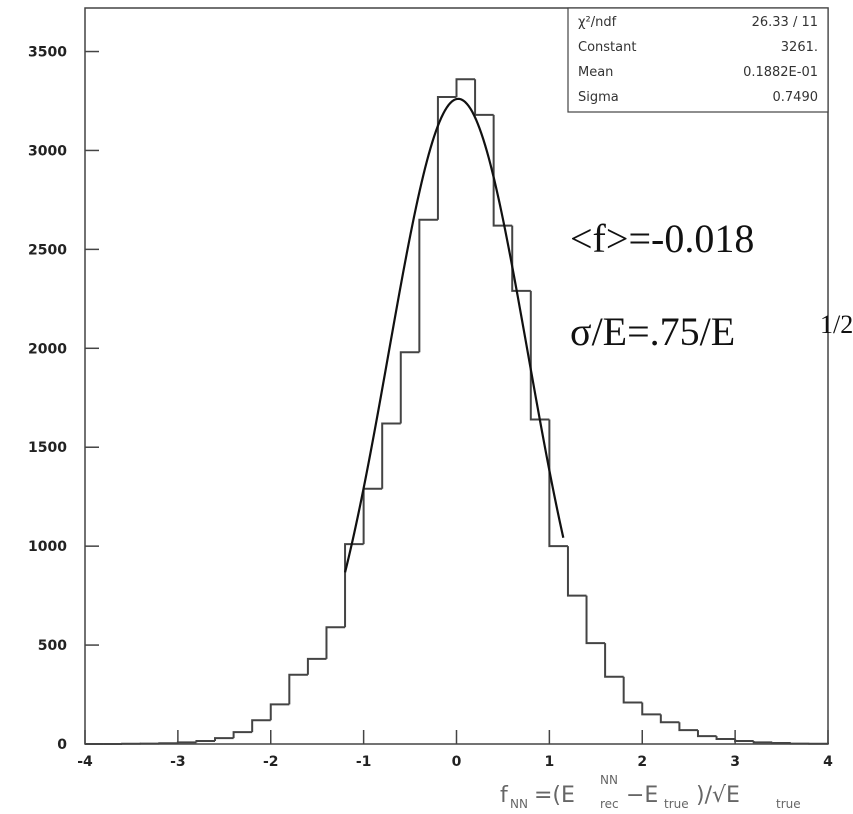  I want to click on stat-value: 0.1882E-01, so click(780, 72).